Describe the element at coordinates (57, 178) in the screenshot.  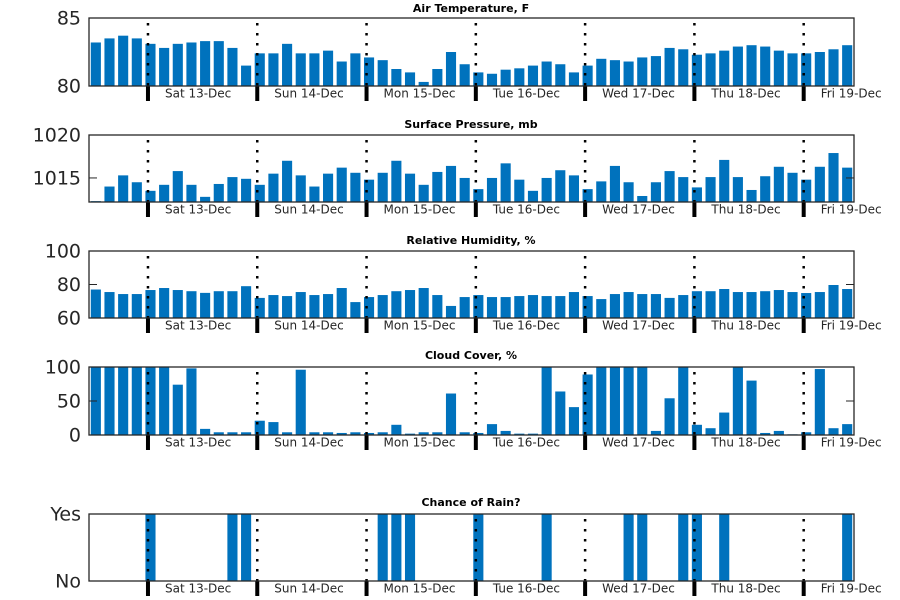
I see `y-tick-label: 1015` at that location.